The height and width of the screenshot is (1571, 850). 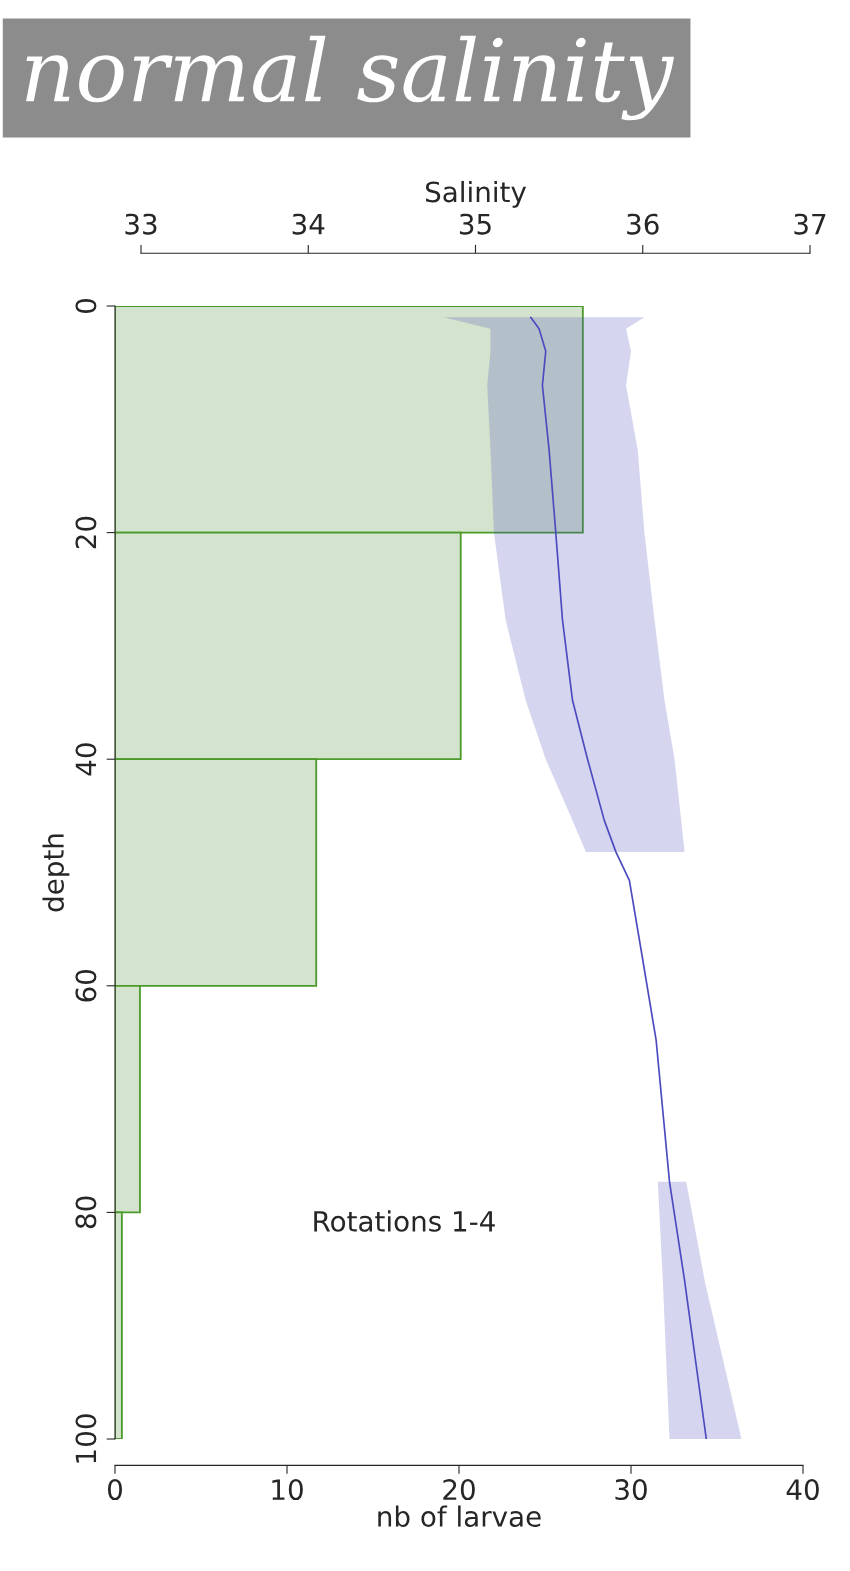 I want to click on y-tick-label: 0, so click(x=86, y=306).